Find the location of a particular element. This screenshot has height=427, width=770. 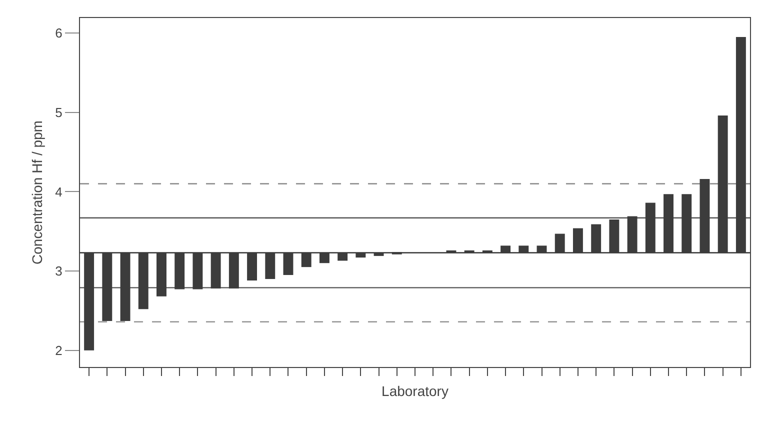

y-tick-label: 5 is located at coordinates (58, 112).